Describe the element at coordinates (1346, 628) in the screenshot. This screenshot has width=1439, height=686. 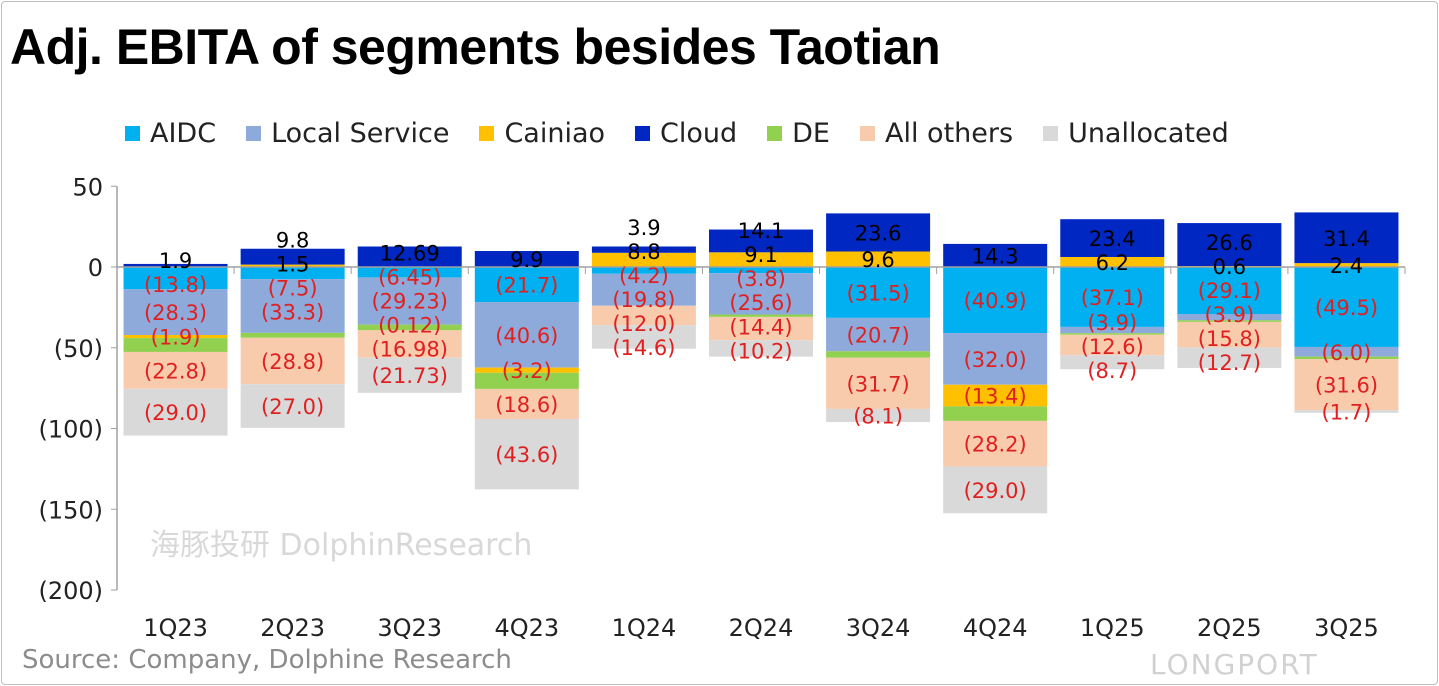
I see `x-tick-label: 3Q25` at that location.